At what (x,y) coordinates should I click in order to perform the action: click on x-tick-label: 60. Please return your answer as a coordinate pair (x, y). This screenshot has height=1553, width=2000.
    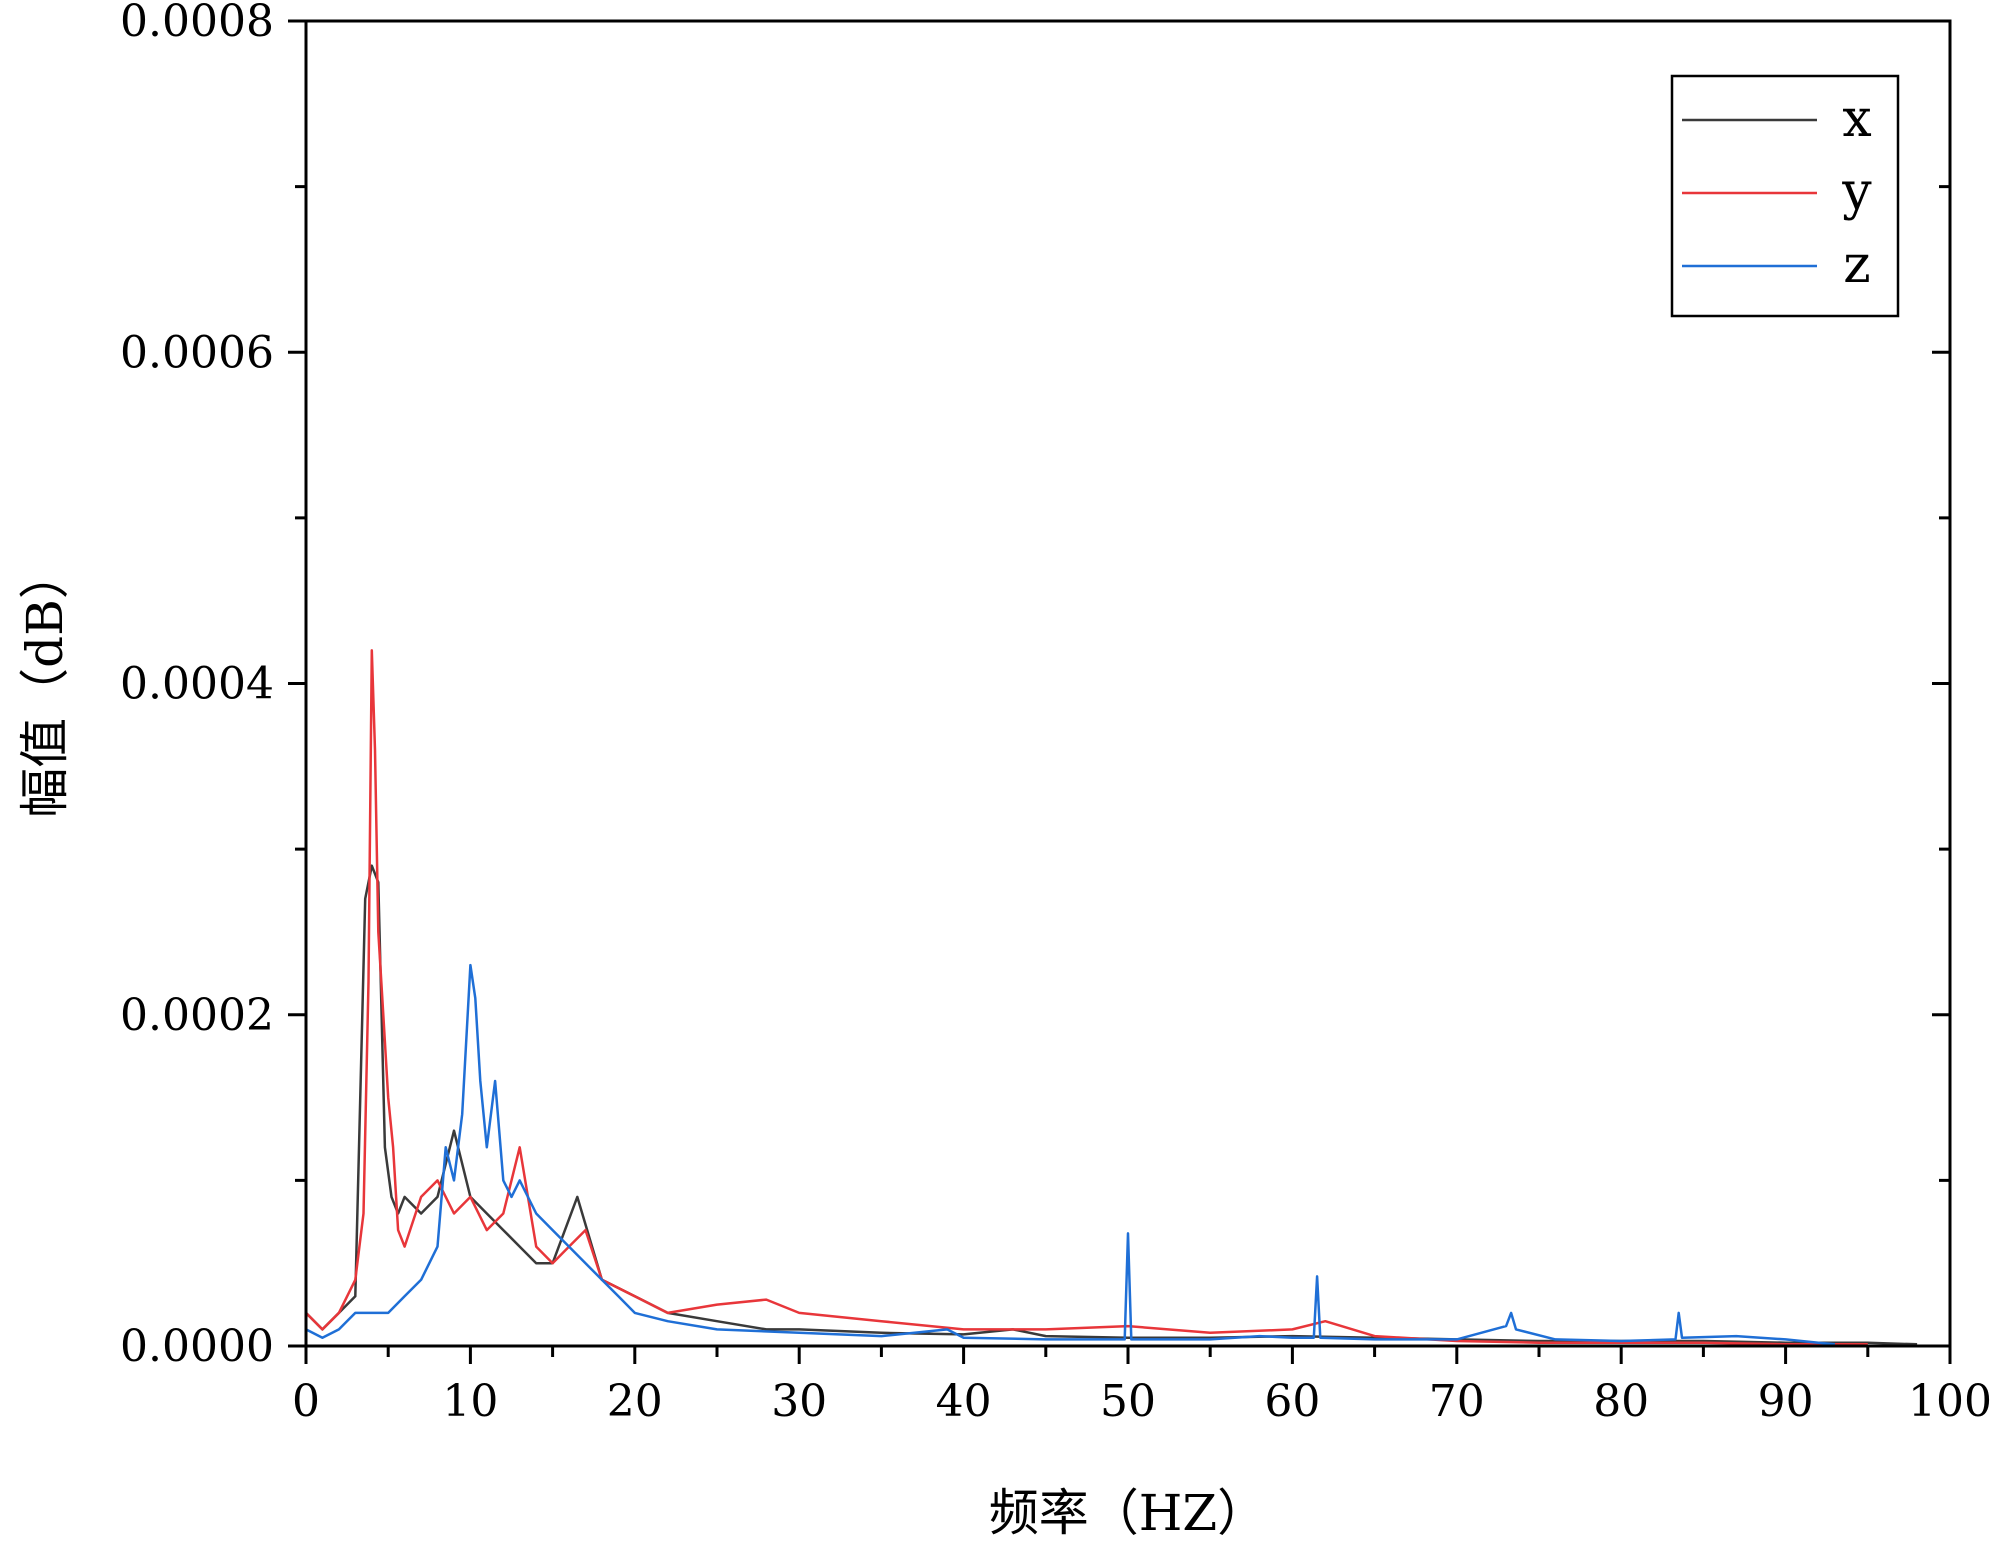
    Looking at the image, I should click on (1292, 1401).